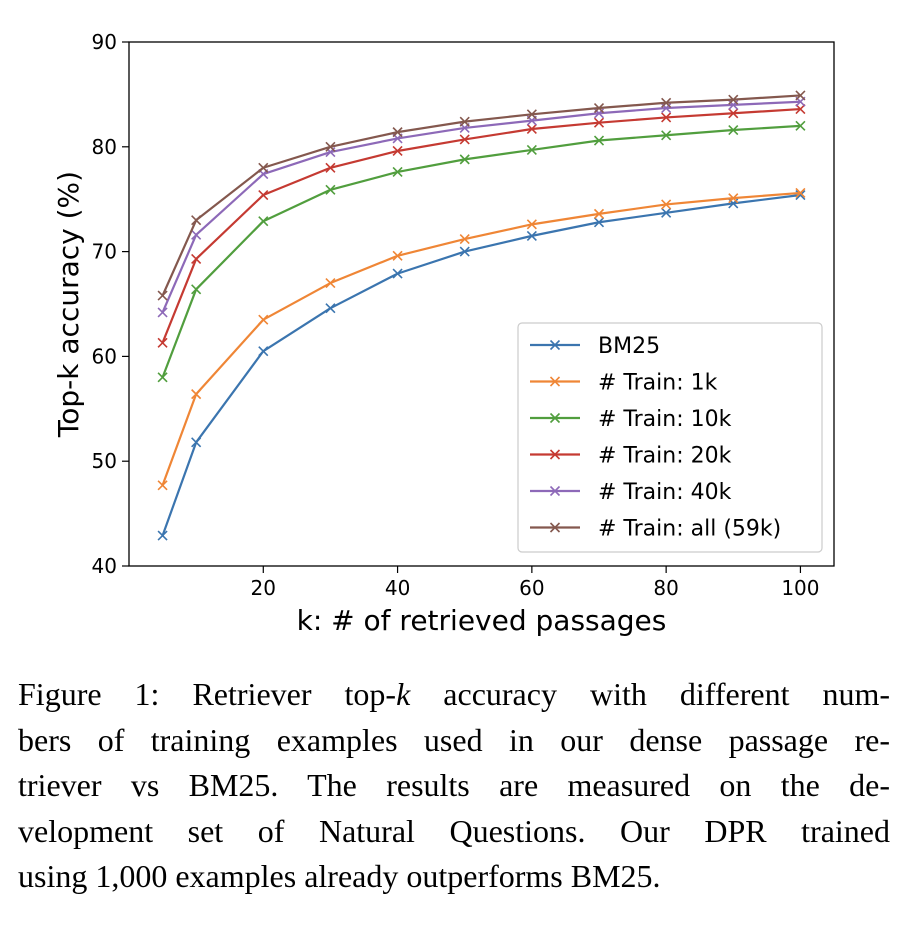 The width and height of the screenshot is (914, 928). Describe the element at coordinates (531, 588) in the screenshot. I see `x-tick-label: 60` at that location.